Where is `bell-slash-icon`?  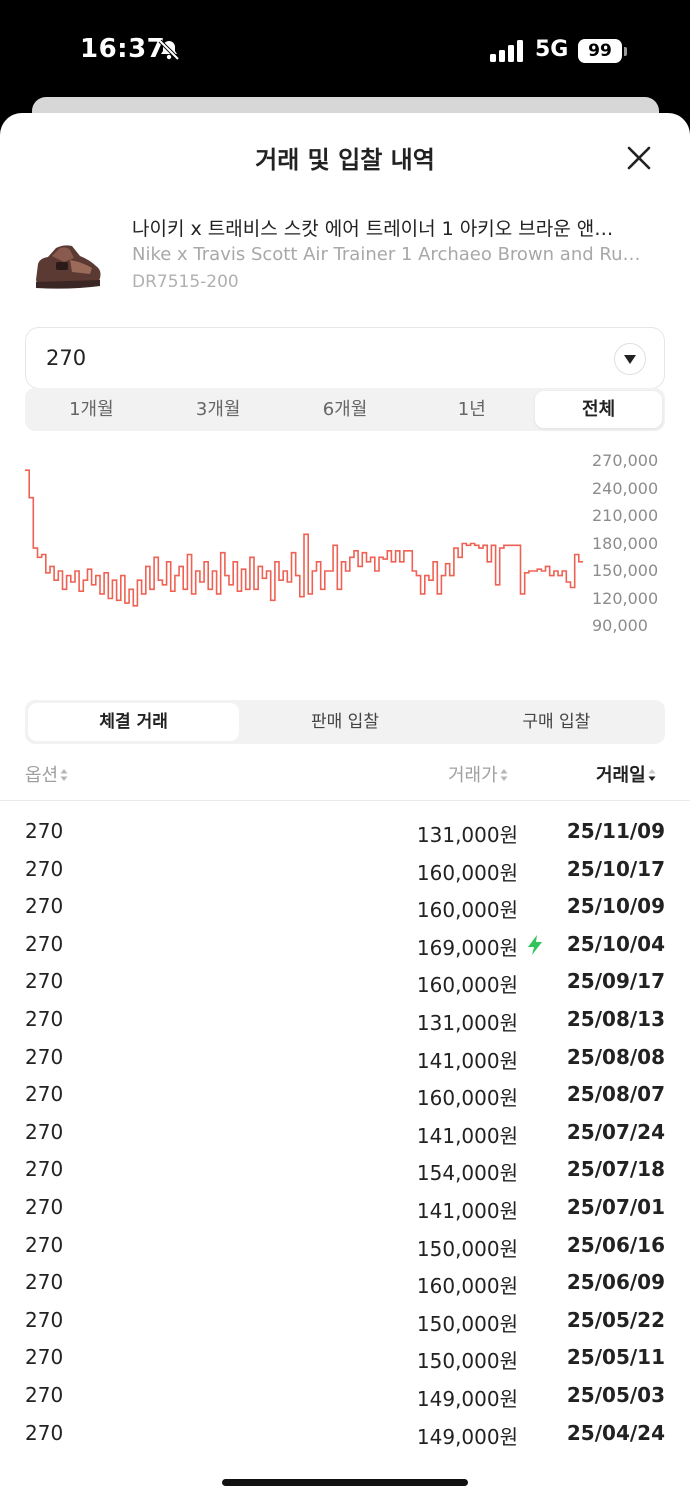
bell-slash-icon is located at coordinates (169, 50).